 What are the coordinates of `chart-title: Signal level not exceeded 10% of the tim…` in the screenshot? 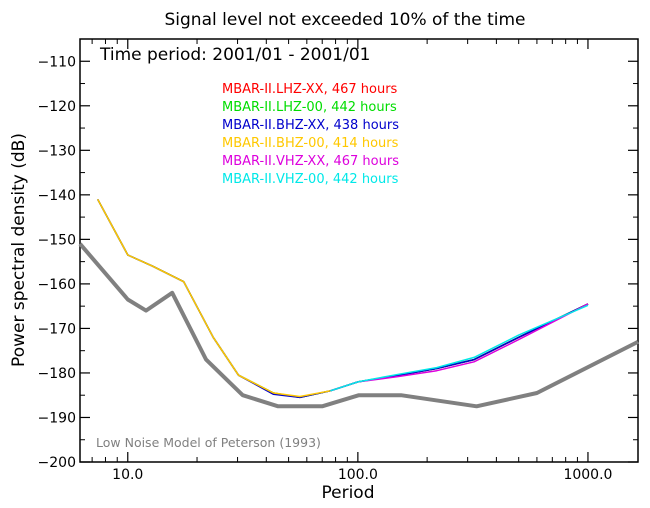 It's located at (344, 20).